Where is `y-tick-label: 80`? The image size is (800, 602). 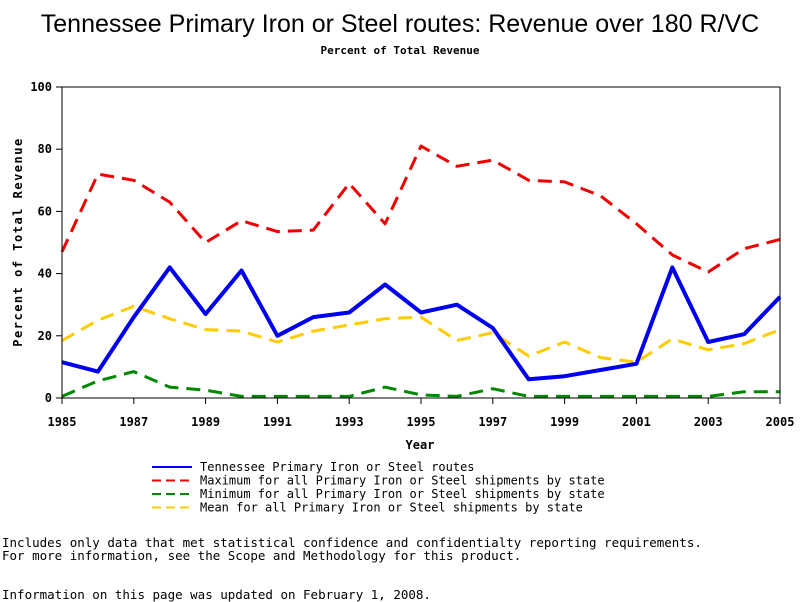
y-tick-label: 80 is located at coordinates (45, 149).